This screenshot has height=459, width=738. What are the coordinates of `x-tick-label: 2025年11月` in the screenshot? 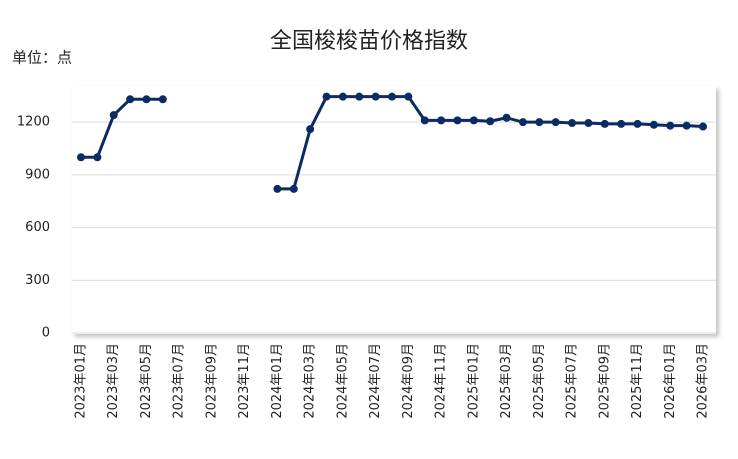 It's located at (637, 381).